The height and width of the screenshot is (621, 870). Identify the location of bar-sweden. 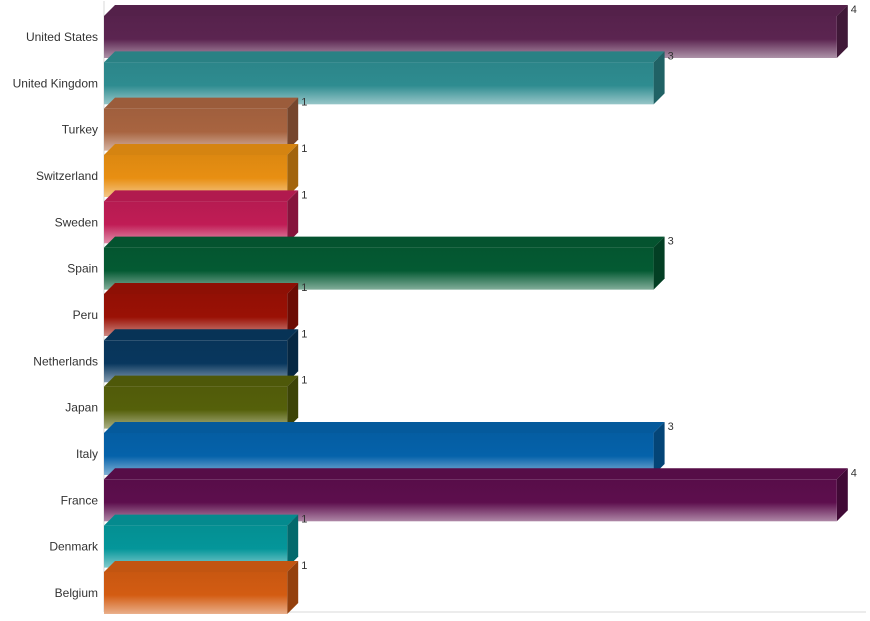
(201, 217).